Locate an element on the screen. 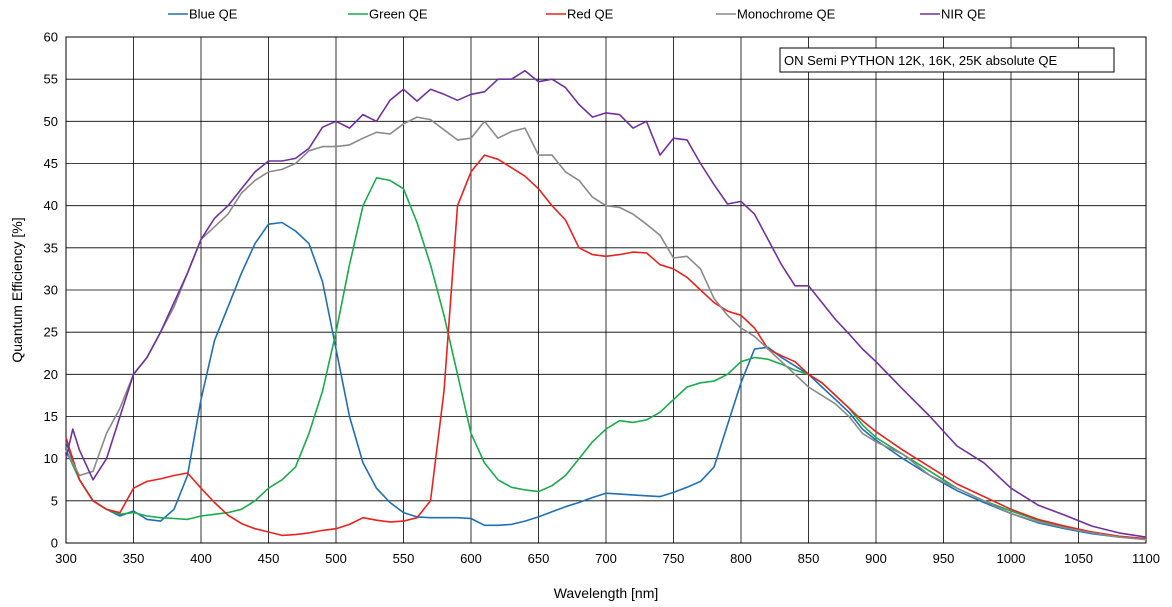 Image resolution: width=1172 pixels, height=607 pixels. y-tick-label: 10 is located at coordinates (51, 458).